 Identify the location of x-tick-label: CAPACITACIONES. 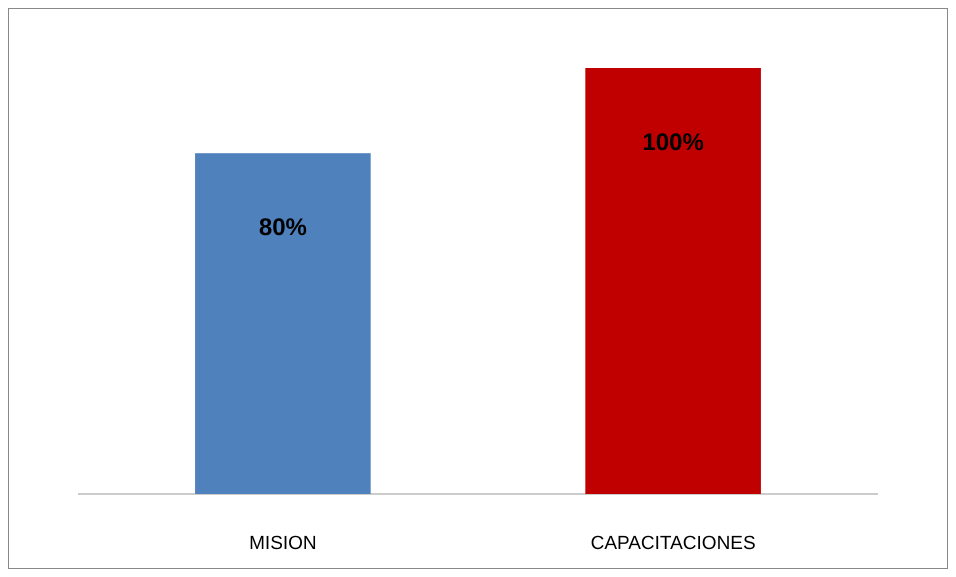
(673, 543).